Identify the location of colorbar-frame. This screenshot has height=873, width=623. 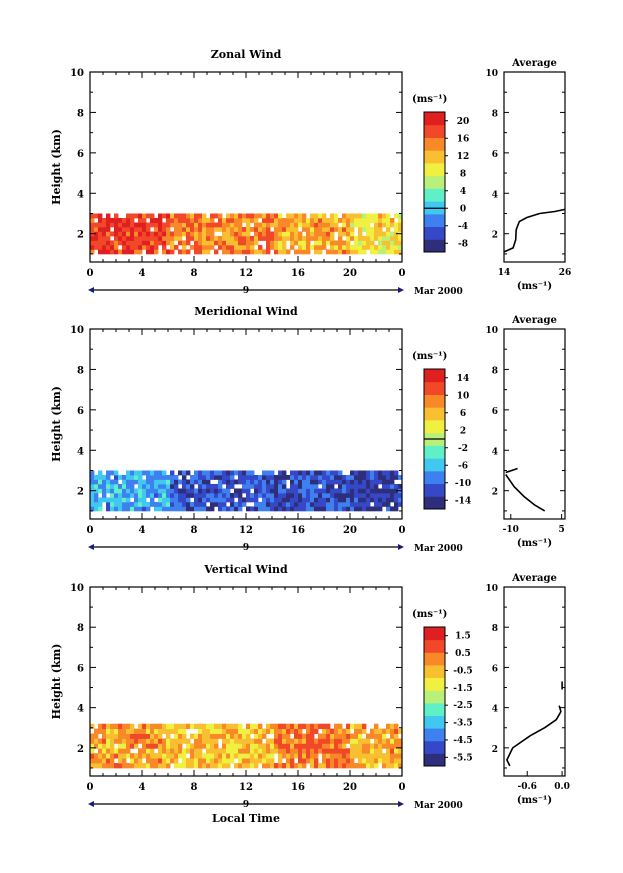
(434, 182).